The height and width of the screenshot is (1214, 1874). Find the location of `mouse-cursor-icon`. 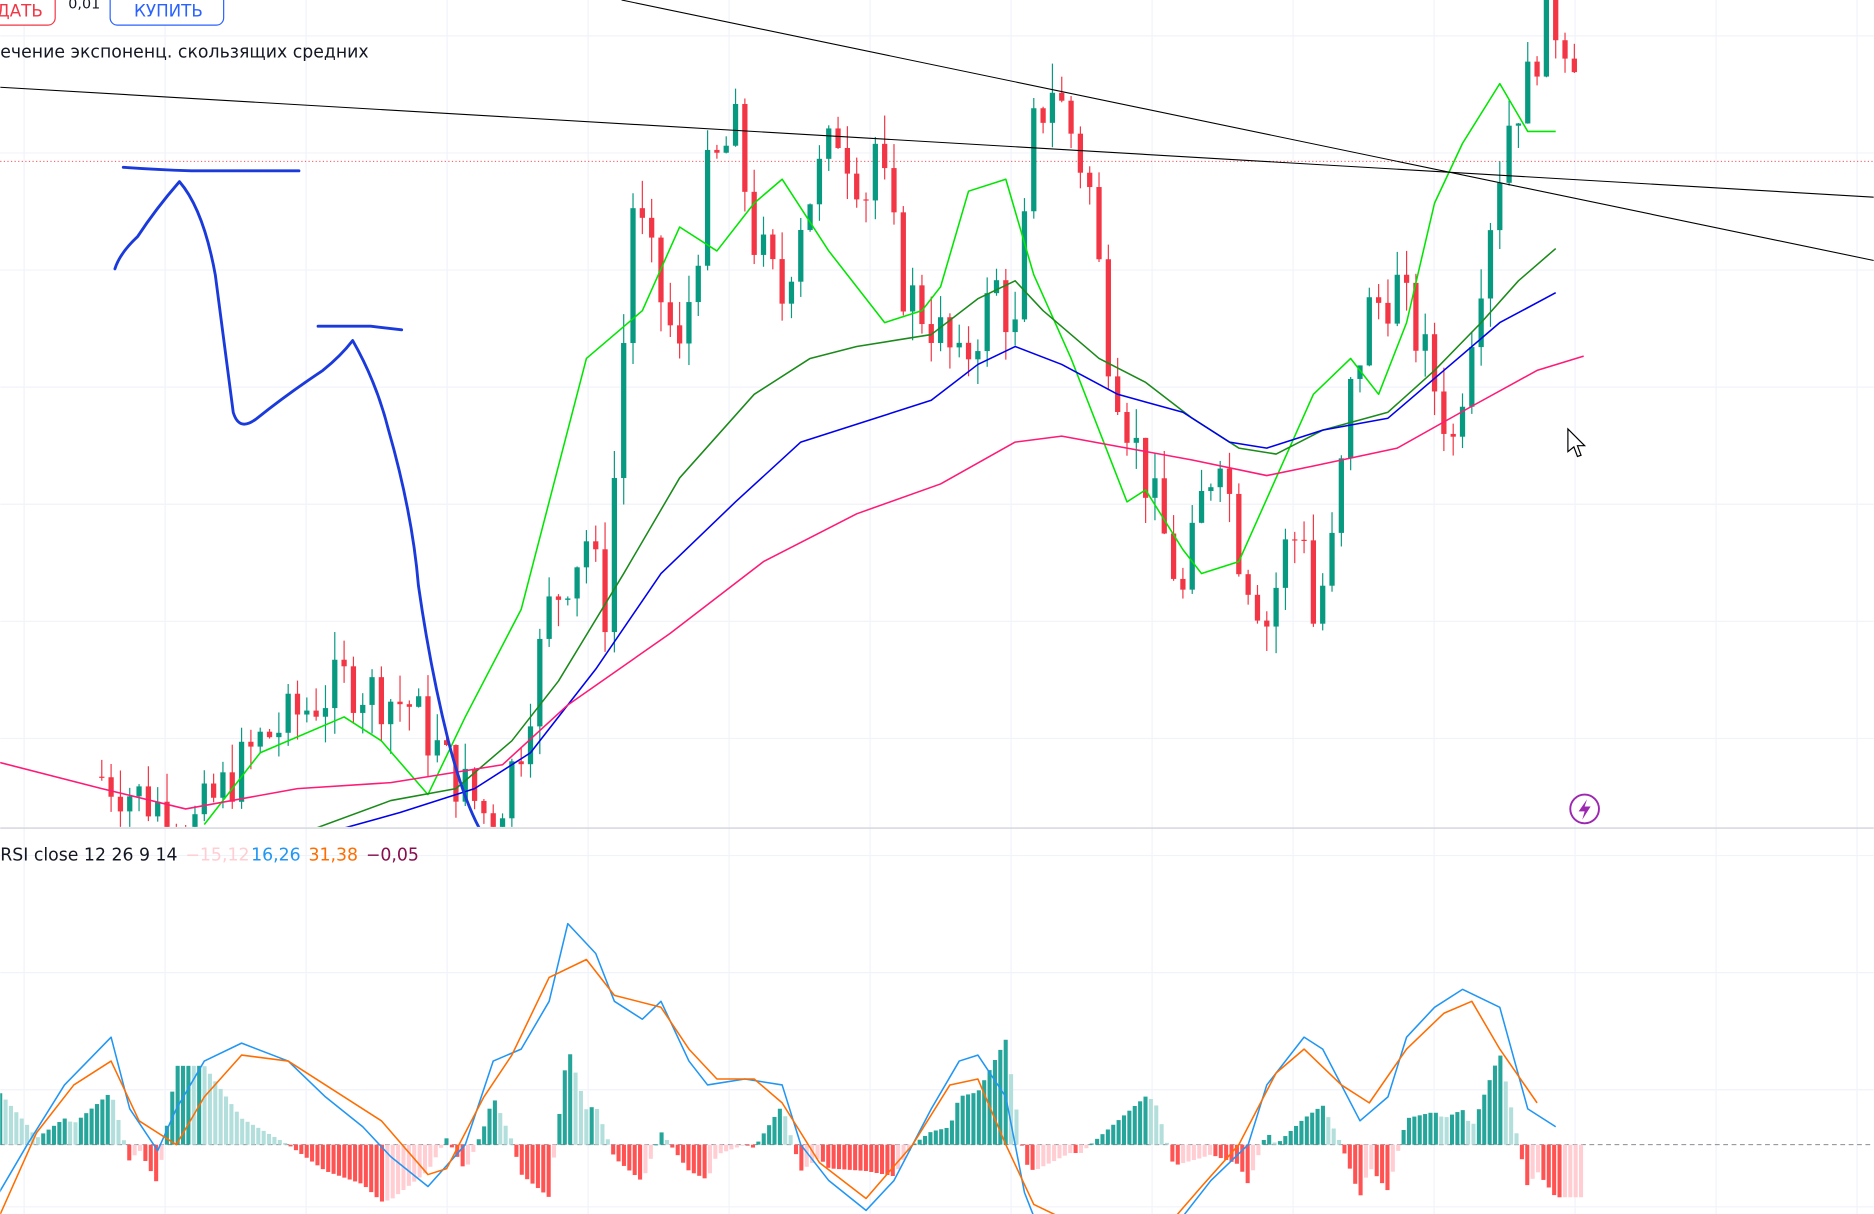

mouse-cursor-icon is located at coordinates (1577, 442).